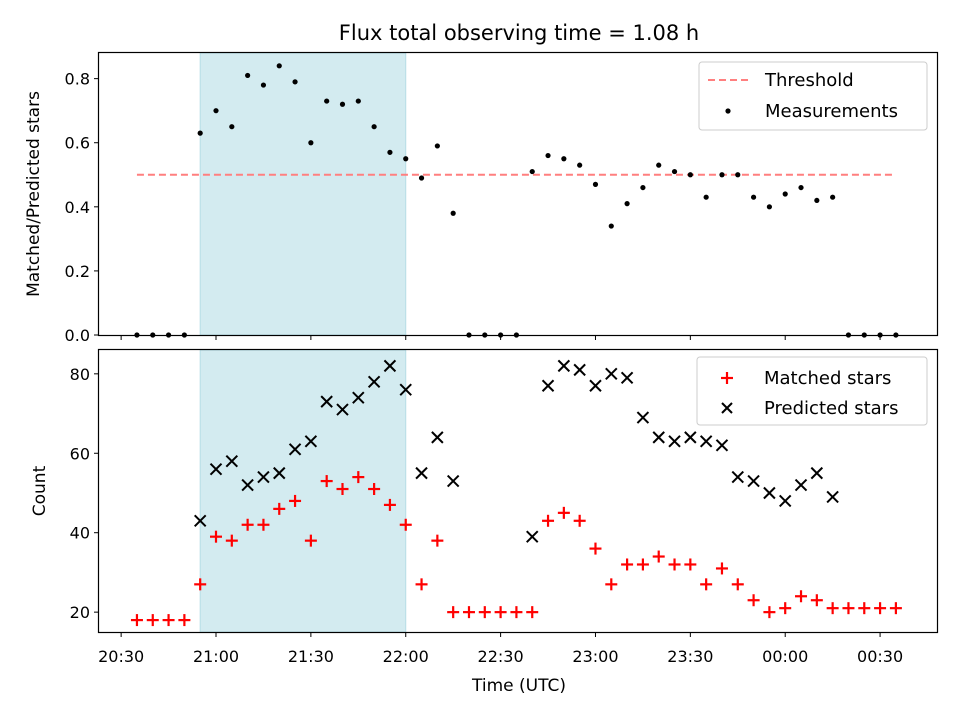 Image resolution: width=960 pixels, height=720 pixels. I want to click on x-tick-label: 22:00, so click(406, 656).